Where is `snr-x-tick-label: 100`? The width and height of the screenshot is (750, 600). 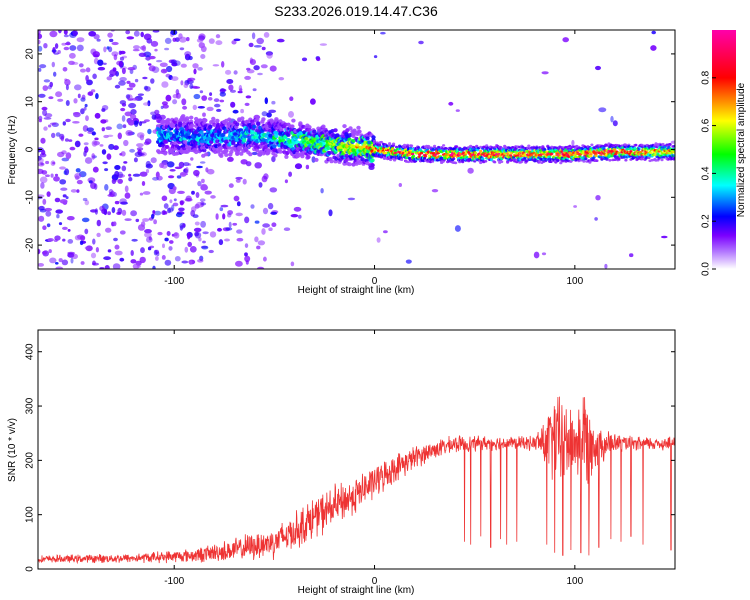
snr-x-tick-label: 100 is located at coordinates (574, 581).